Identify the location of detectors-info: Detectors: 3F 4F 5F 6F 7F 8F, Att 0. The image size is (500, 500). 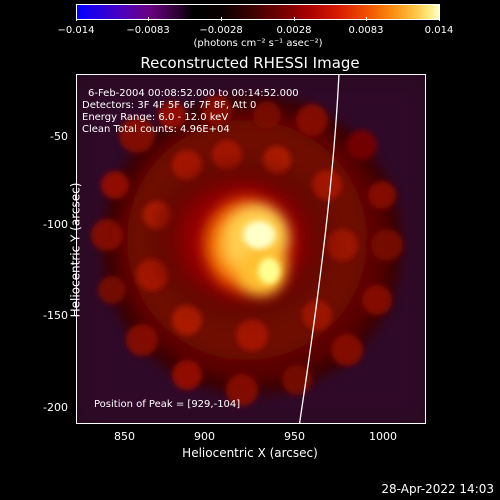
(169, 105).